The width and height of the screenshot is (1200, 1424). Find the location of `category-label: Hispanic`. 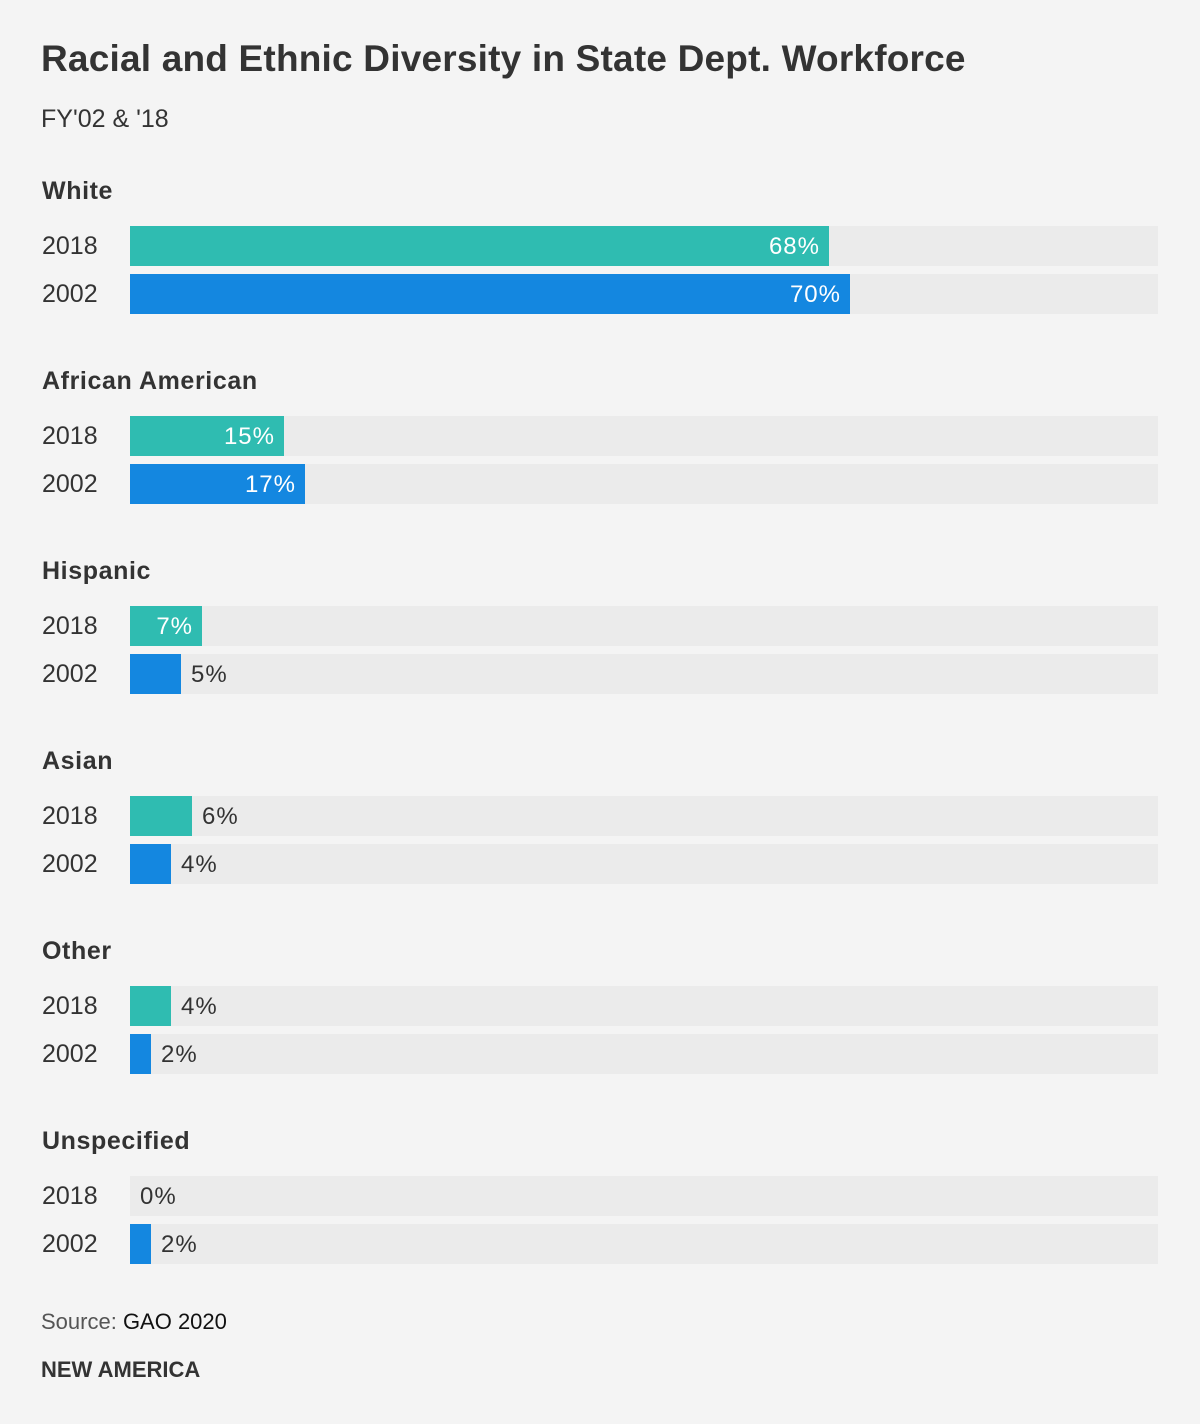

category-label: Hispanic is located at coordinates (96, 571).